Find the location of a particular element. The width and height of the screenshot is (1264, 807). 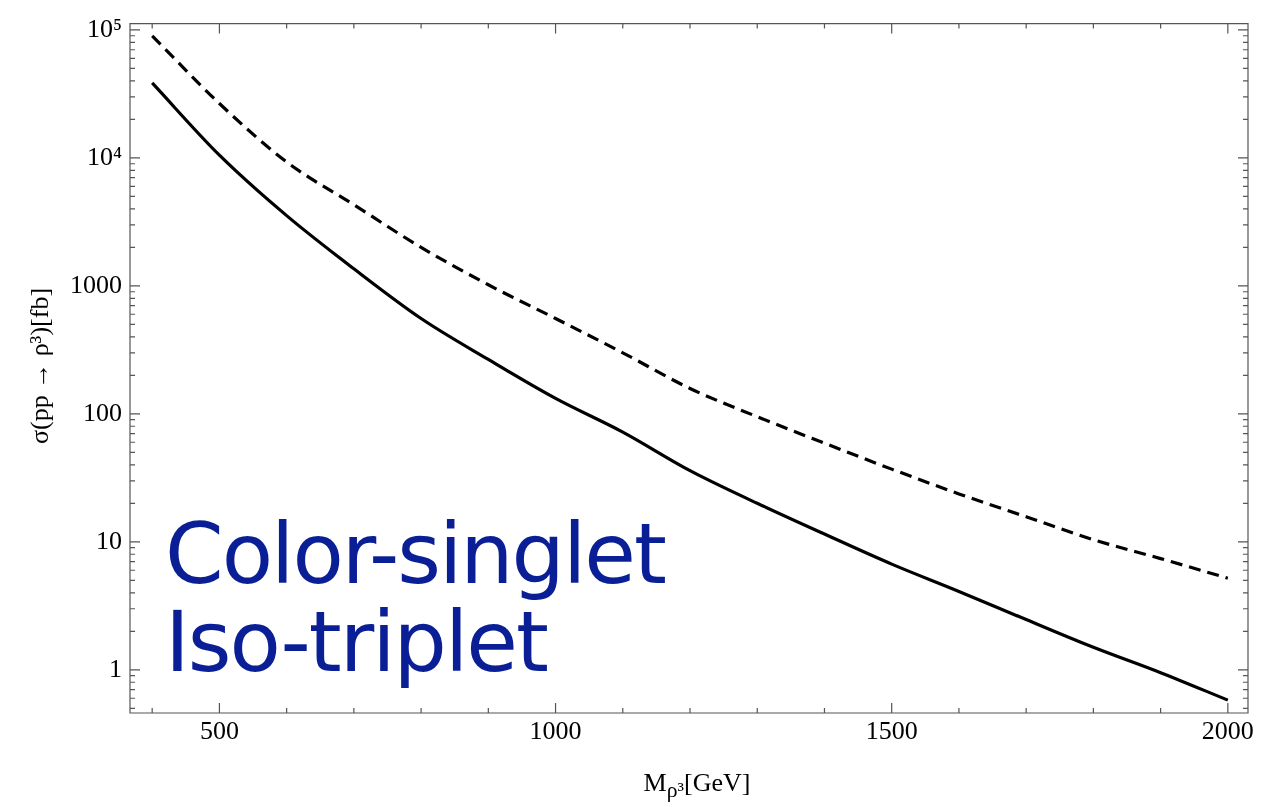

y-tick-label: 10 is located at coordinates (109, 540).